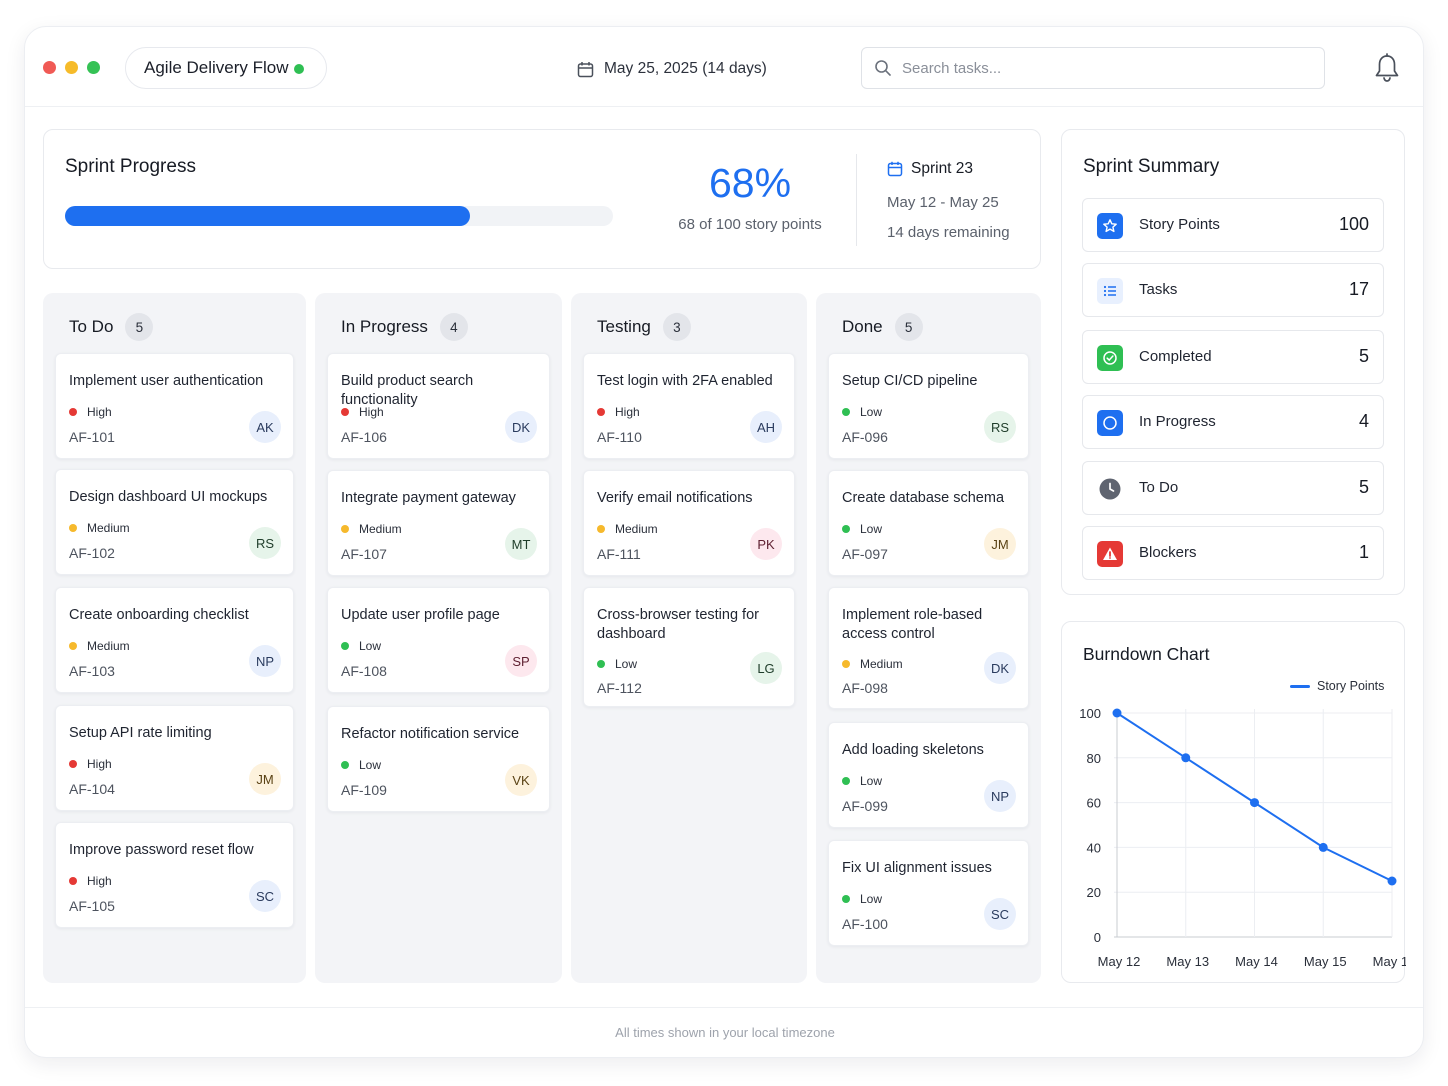 This screenshot has width=1448, height=1086. Describe the element at coordinates (1387, 68) in the screenshot. I see `notifications-bell-icon` at that location.